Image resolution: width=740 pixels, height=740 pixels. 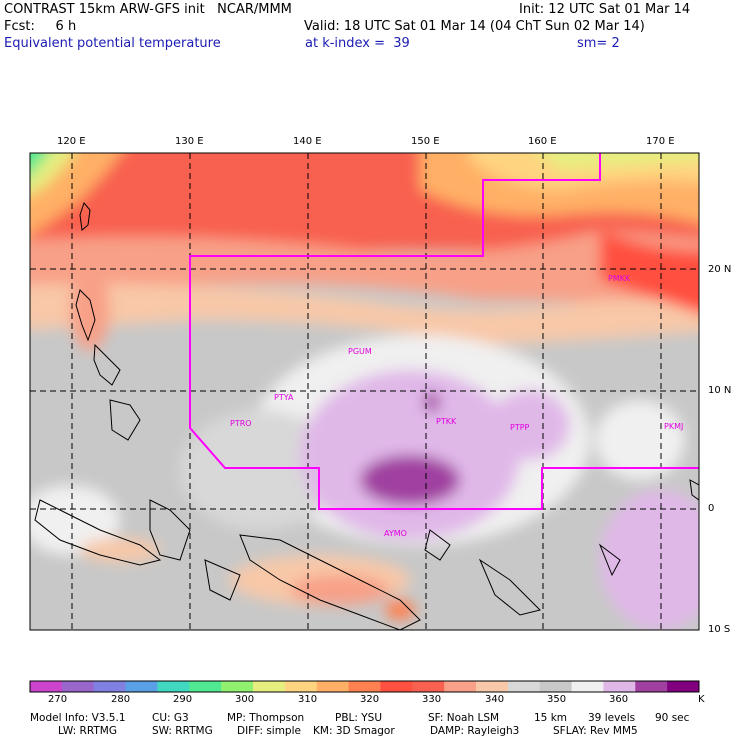 I want to click on colorbar, so click(x=364, y=686).